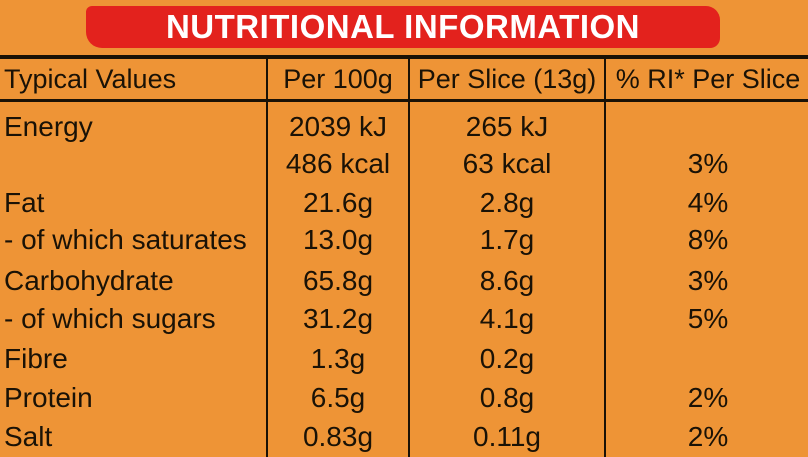 This screenshot has height=457, width=808. What do you see at coordinates (507, 126) in the screenshot?
I see `per-slice-value: 265 kJ` at bounding box center [507, 126].